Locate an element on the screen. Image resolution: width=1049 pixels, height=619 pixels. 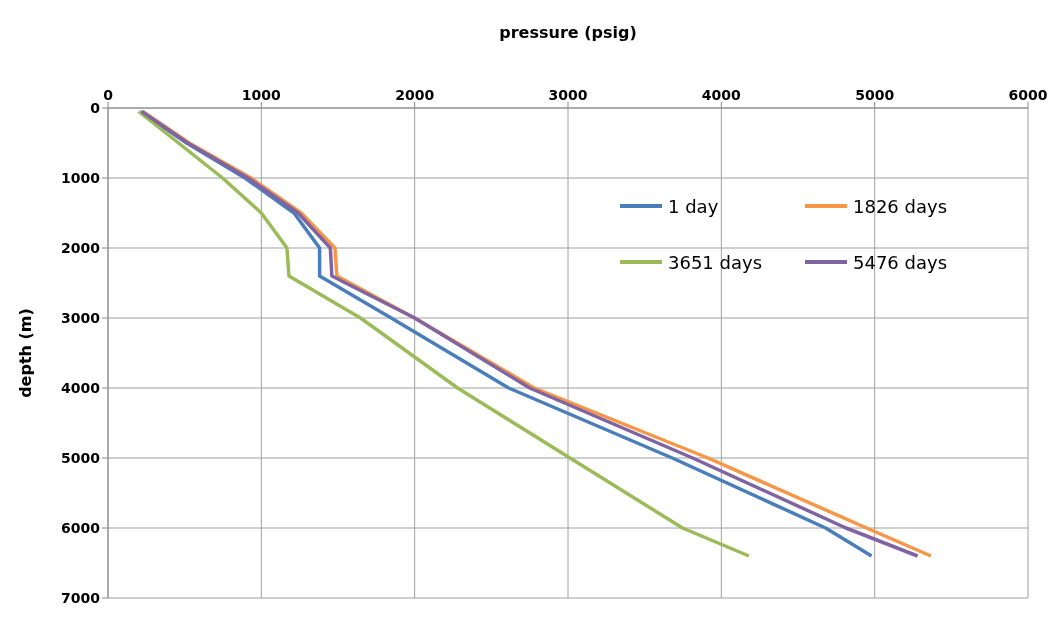
x-tick-label: 6000 is located at coordinates (1028, 95).